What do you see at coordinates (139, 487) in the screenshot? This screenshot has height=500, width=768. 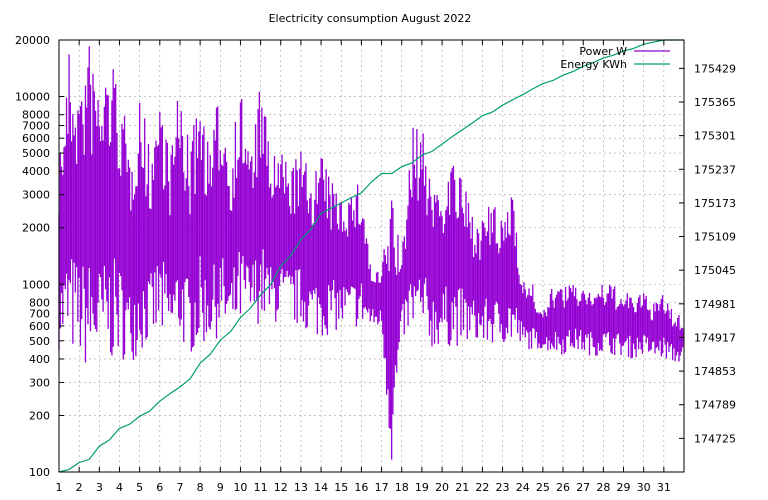 I see `x-tick-label: 5` at bounding box center [139, 487].